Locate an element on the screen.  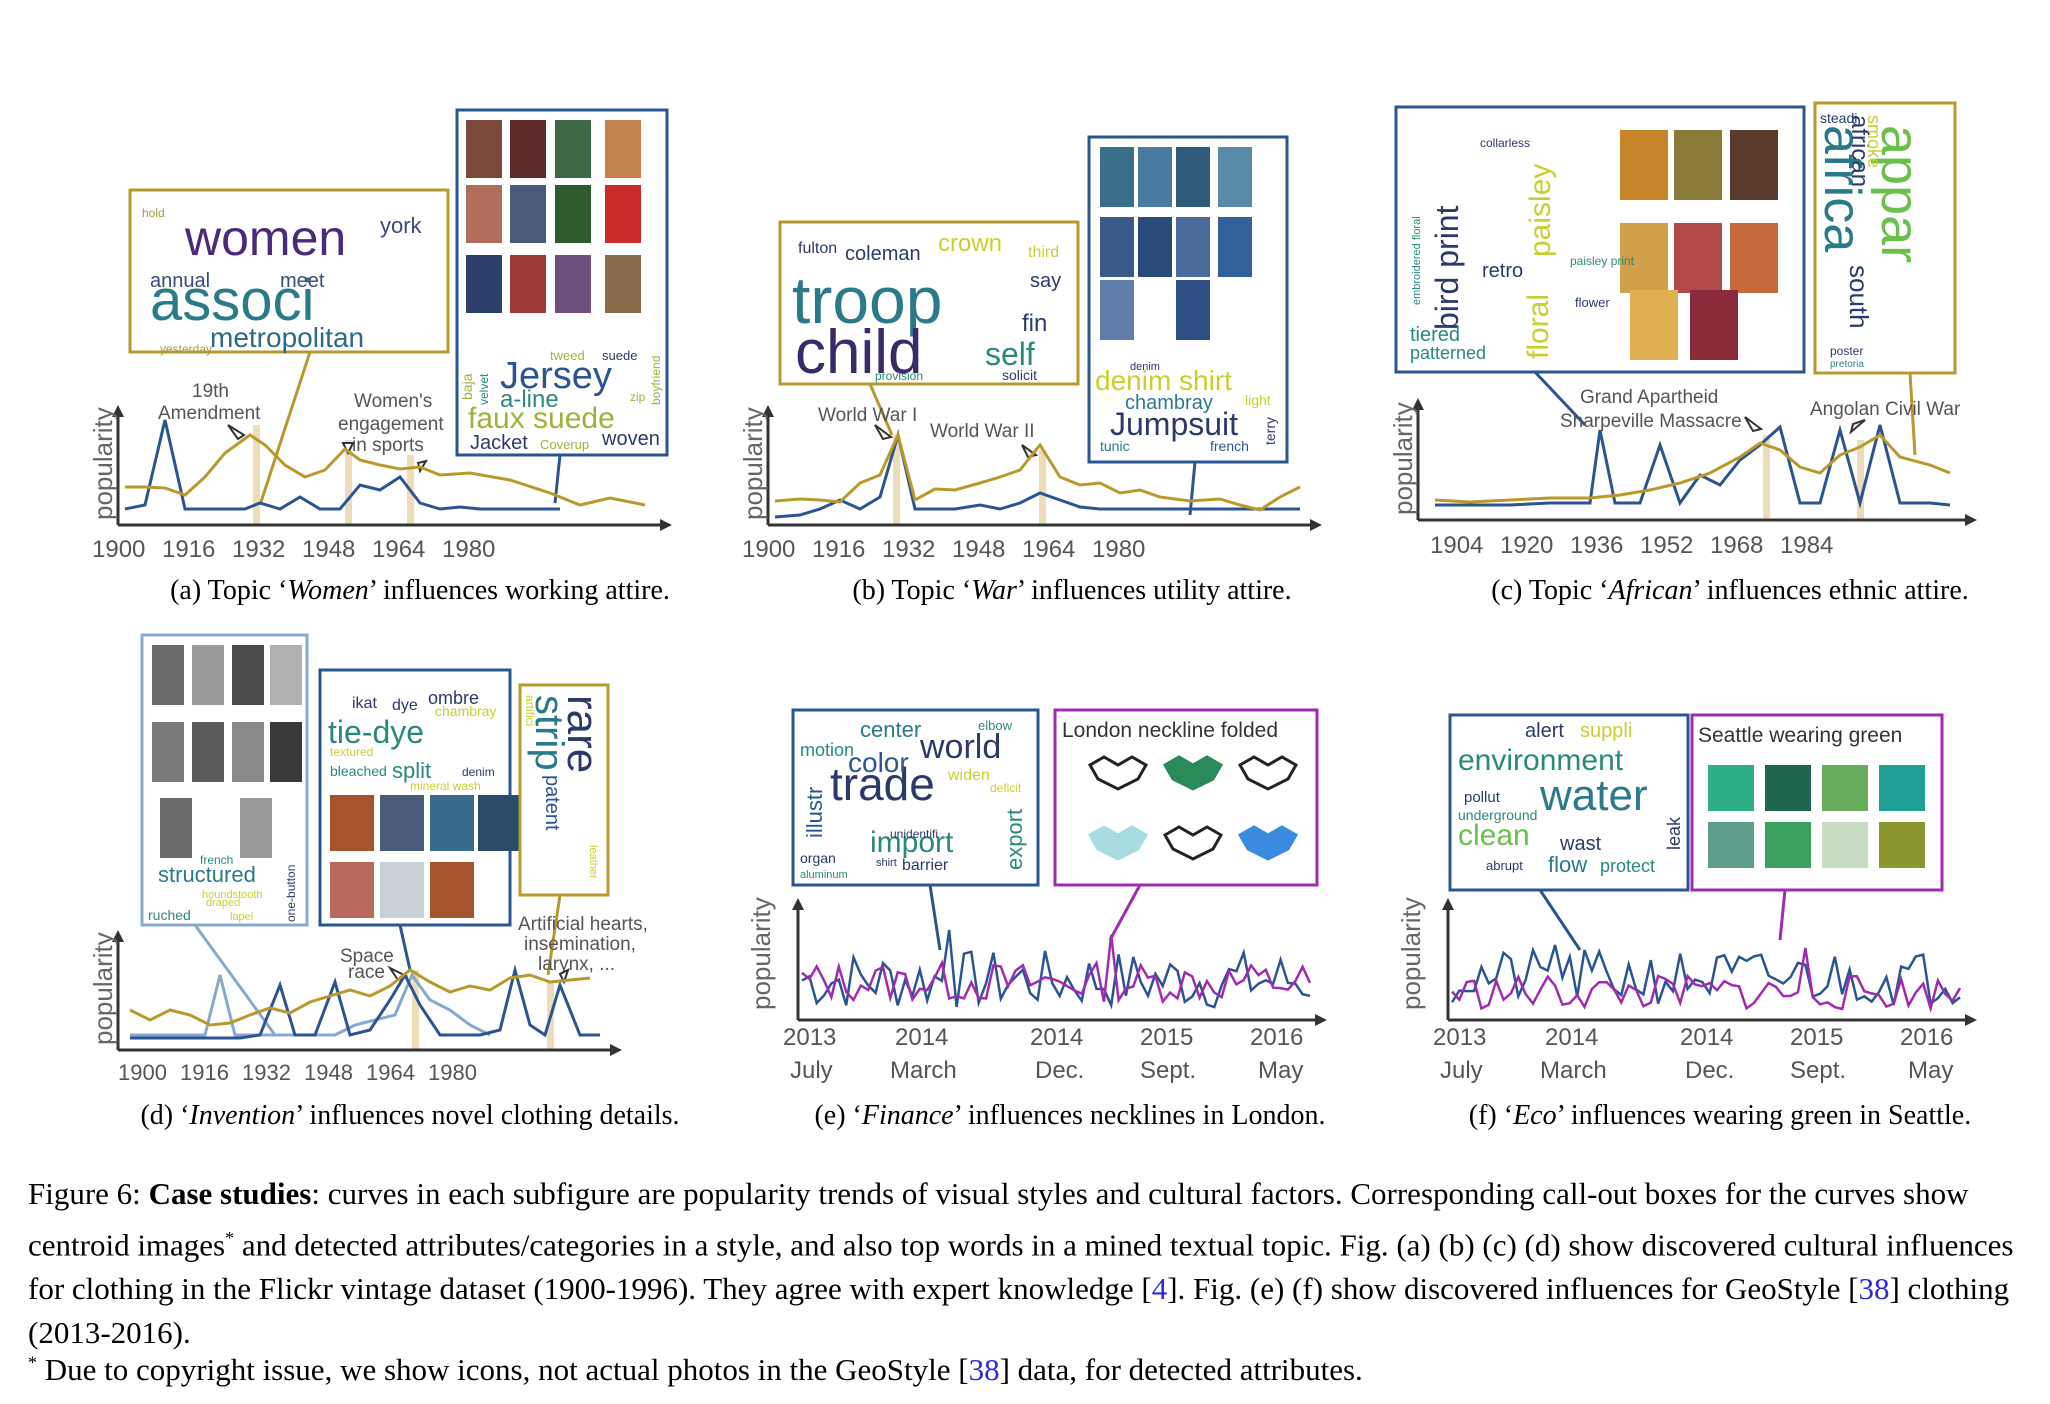
topic-word: african is located at coordinates (1859, 151).